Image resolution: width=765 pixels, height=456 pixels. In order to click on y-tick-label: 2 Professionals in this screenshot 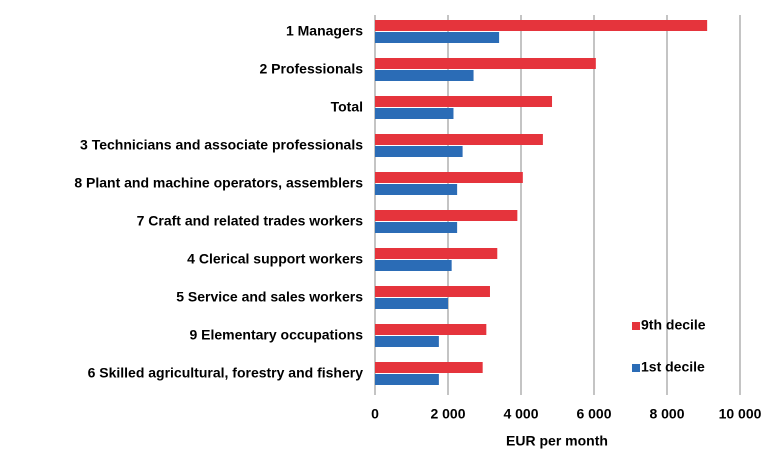, I will do `click(312, 69)`.